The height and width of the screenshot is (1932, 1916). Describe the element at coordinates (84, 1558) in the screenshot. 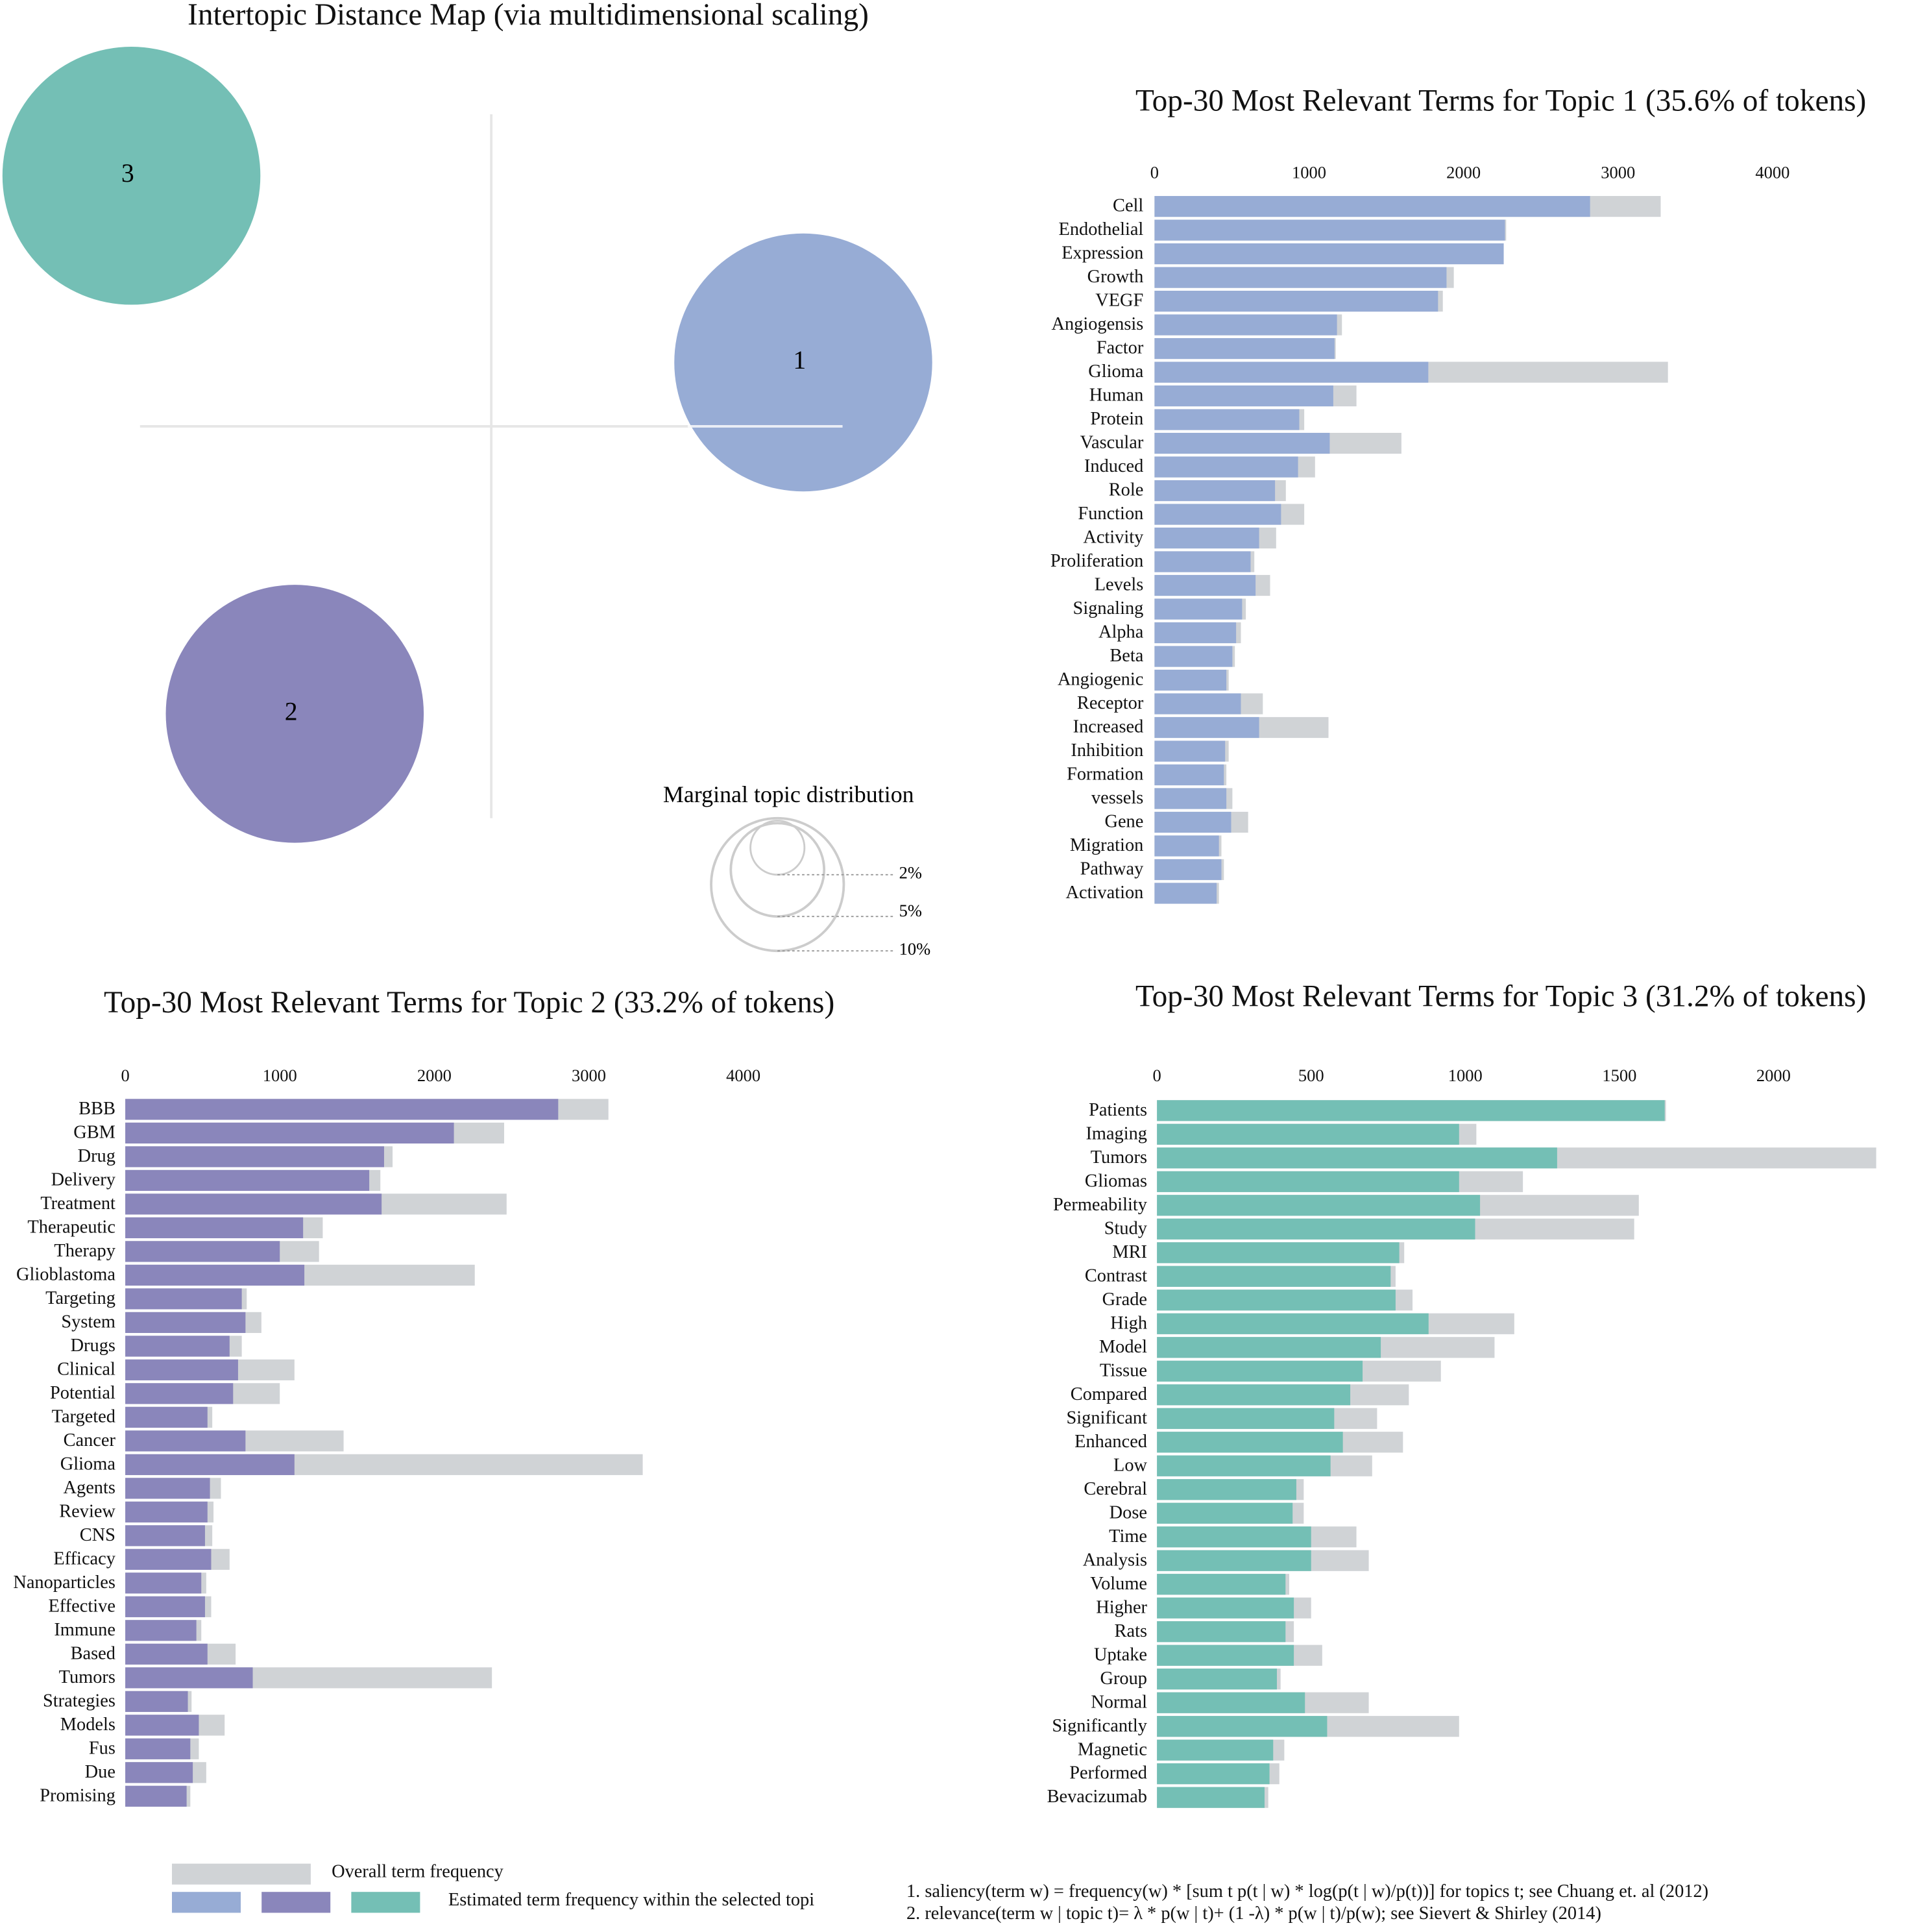

I see `term-label: Efficacy` at that location.